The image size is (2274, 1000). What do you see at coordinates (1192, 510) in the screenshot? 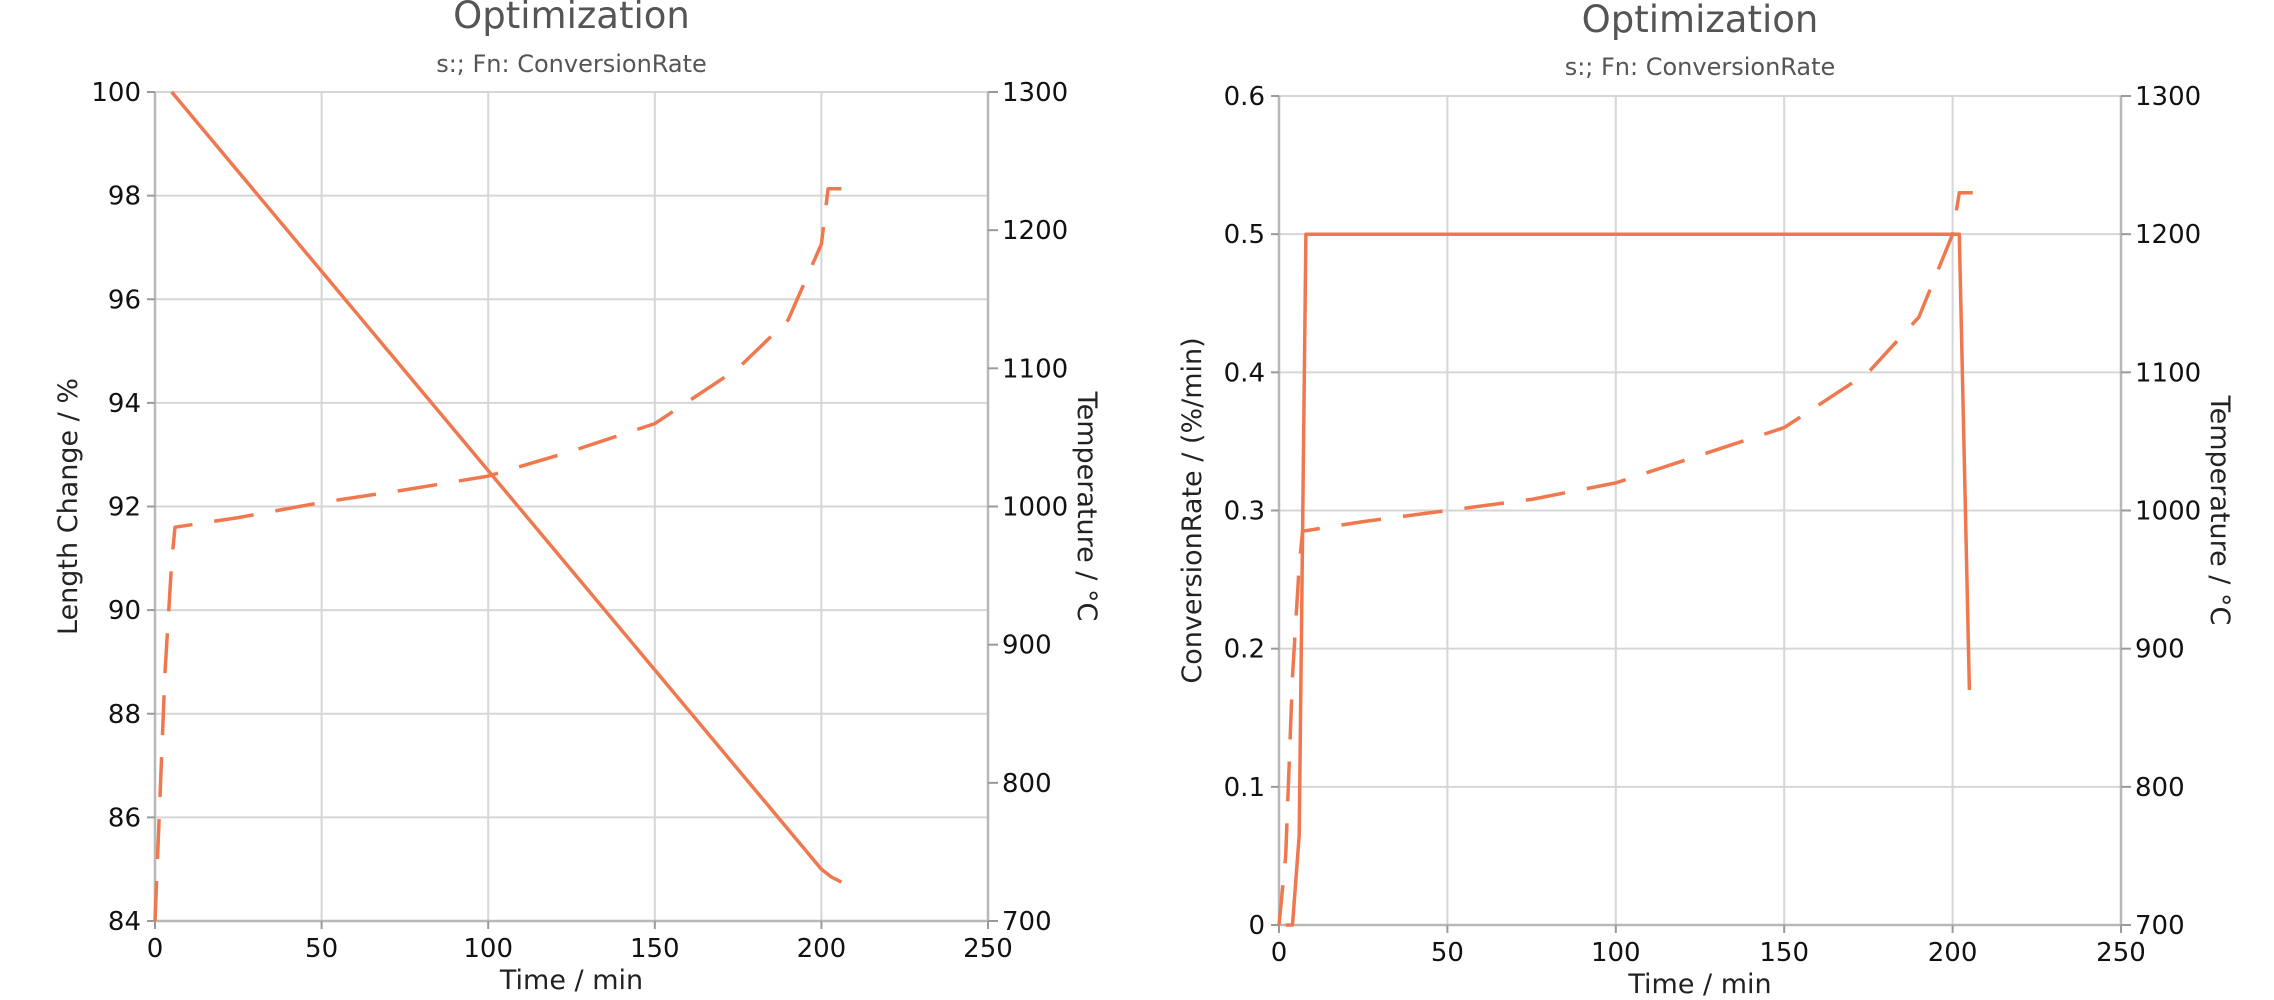
I see `y-axis-label: ConversionRate / (%/min)` at bounding box center [1192, 510].